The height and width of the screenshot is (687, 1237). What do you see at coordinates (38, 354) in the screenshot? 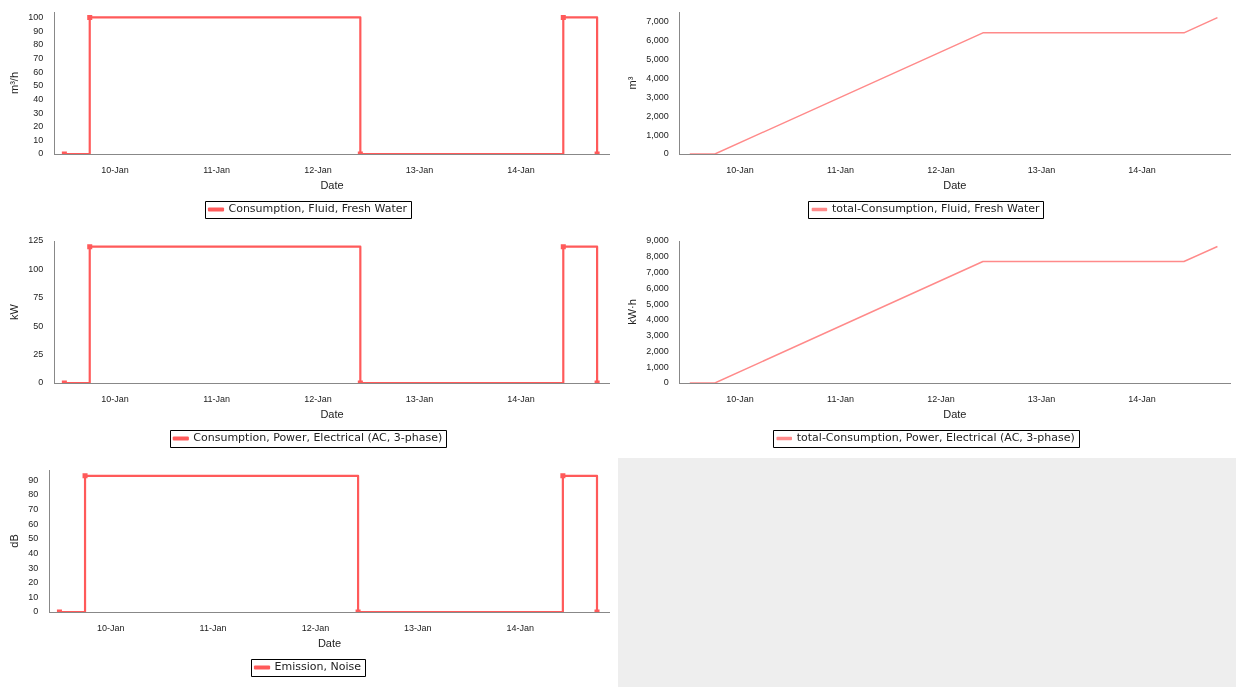
I see `y-tick-label: 25` at bounding box center [38, 354].